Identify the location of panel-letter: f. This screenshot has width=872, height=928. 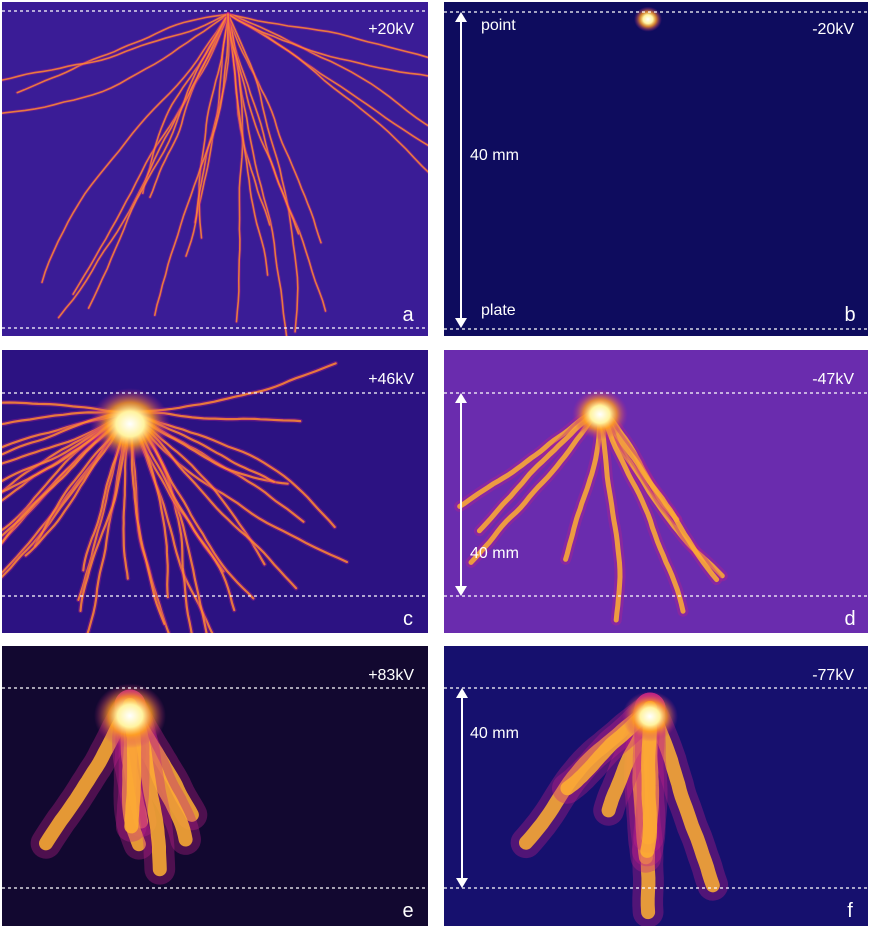
(850, 911).